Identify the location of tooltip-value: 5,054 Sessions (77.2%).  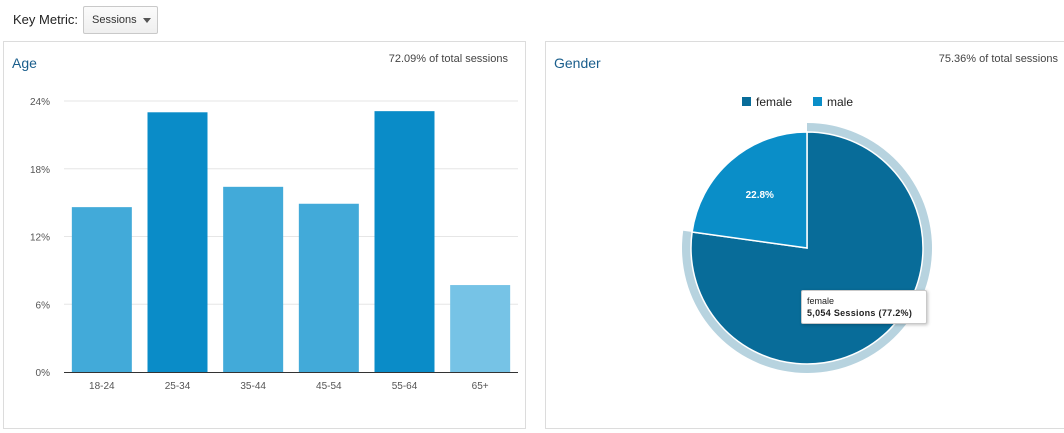
(860, 313).